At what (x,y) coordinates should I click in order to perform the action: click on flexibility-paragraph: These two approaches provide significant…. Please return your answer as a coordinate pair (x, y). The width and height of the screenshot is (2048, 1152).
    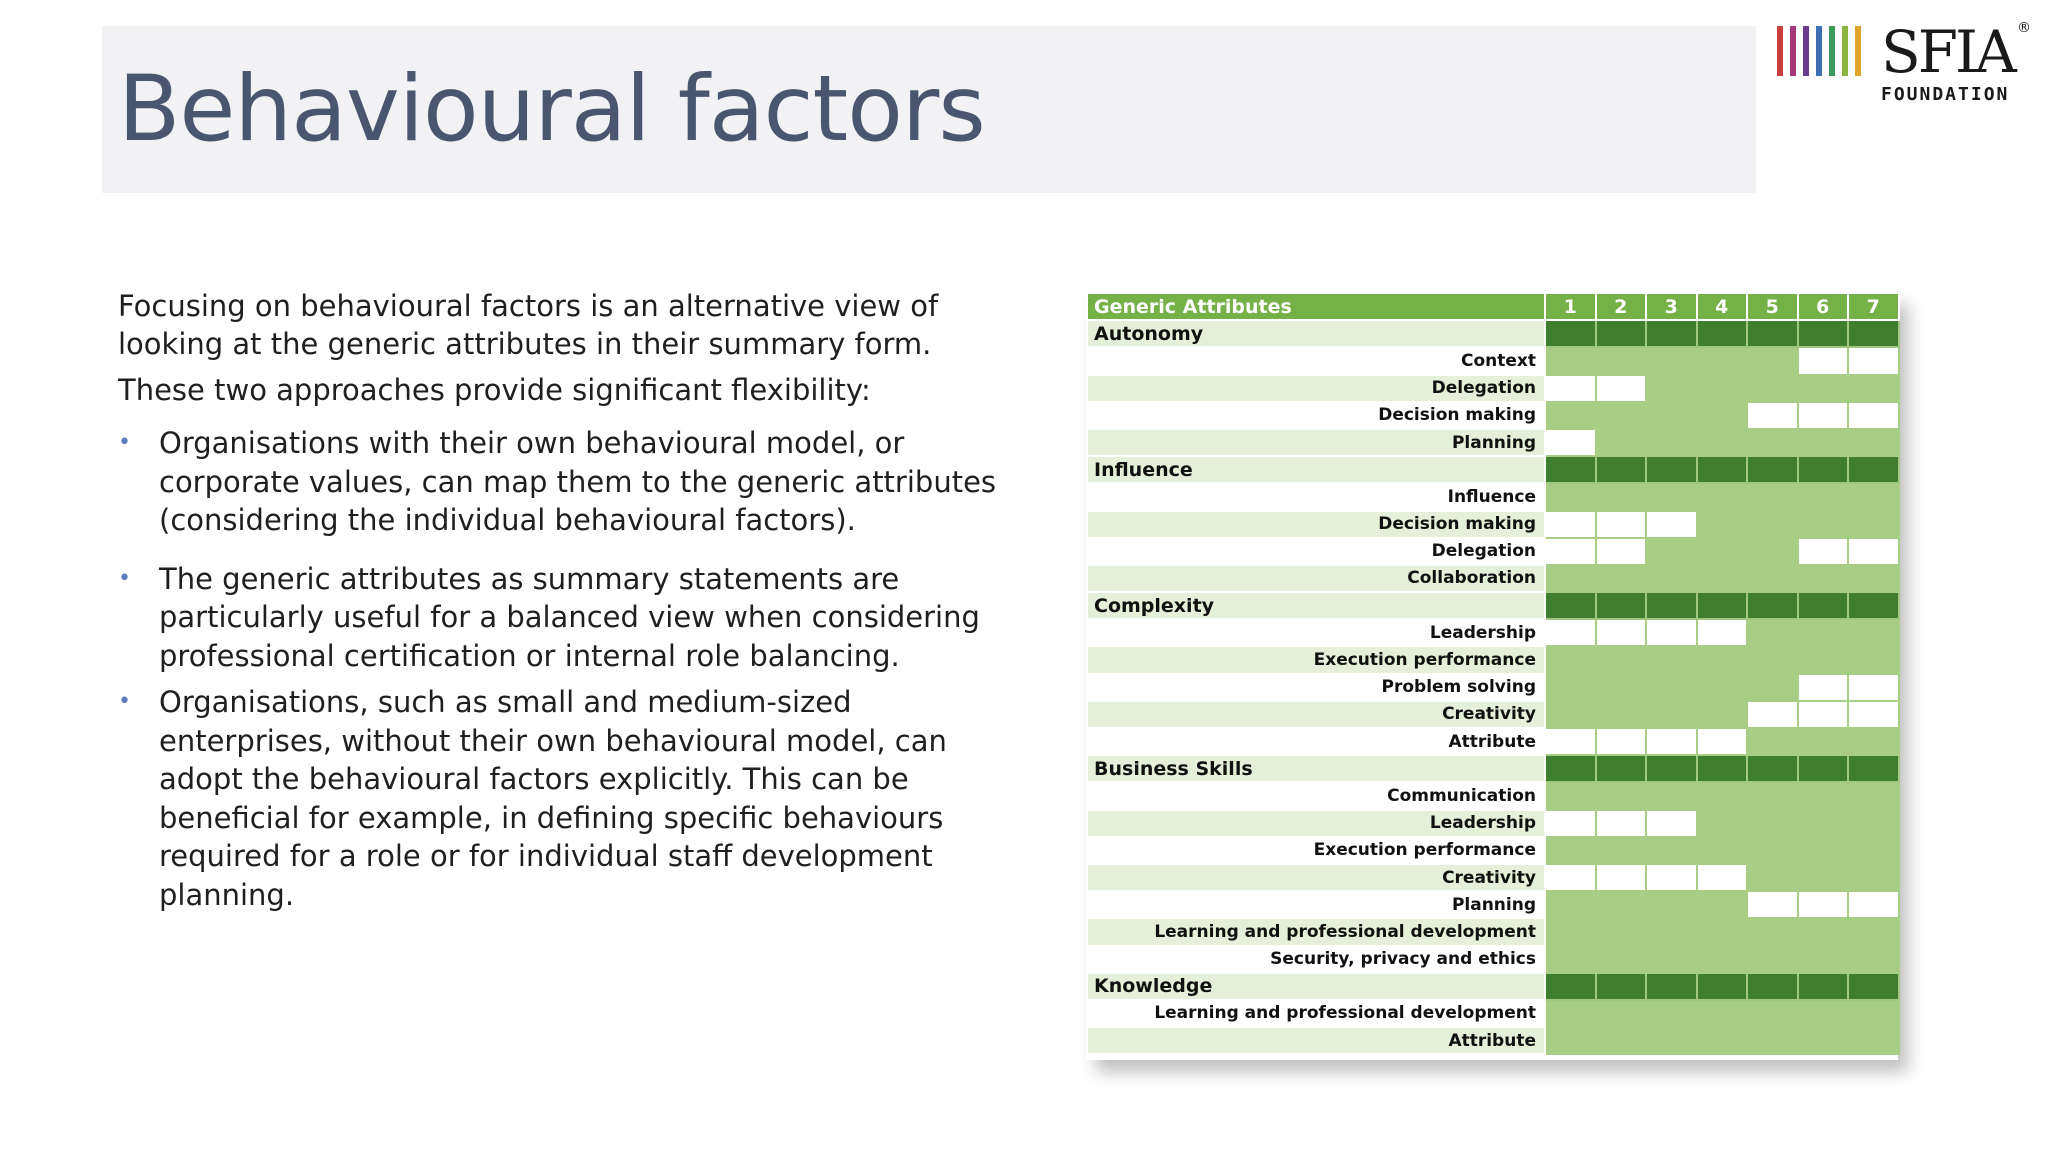
    Looking at the image, I should click on (494, 390).